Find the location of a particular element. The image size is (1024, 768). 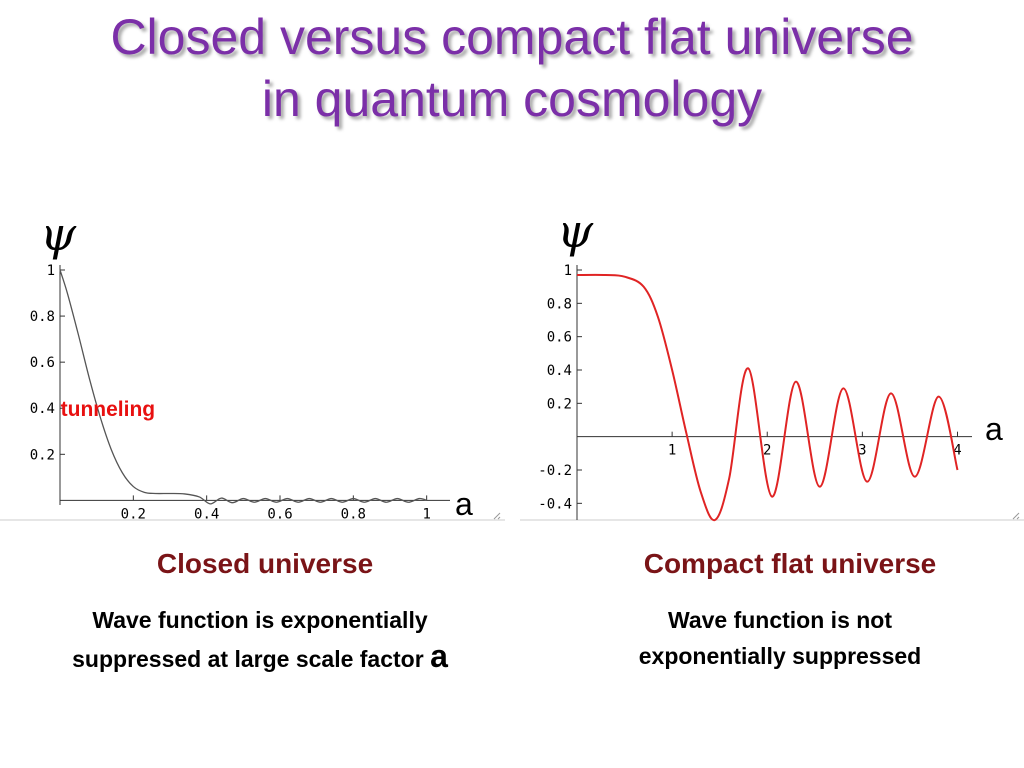

flat-desc-line-1: Wave function is not is located at coordinates (780, 620).